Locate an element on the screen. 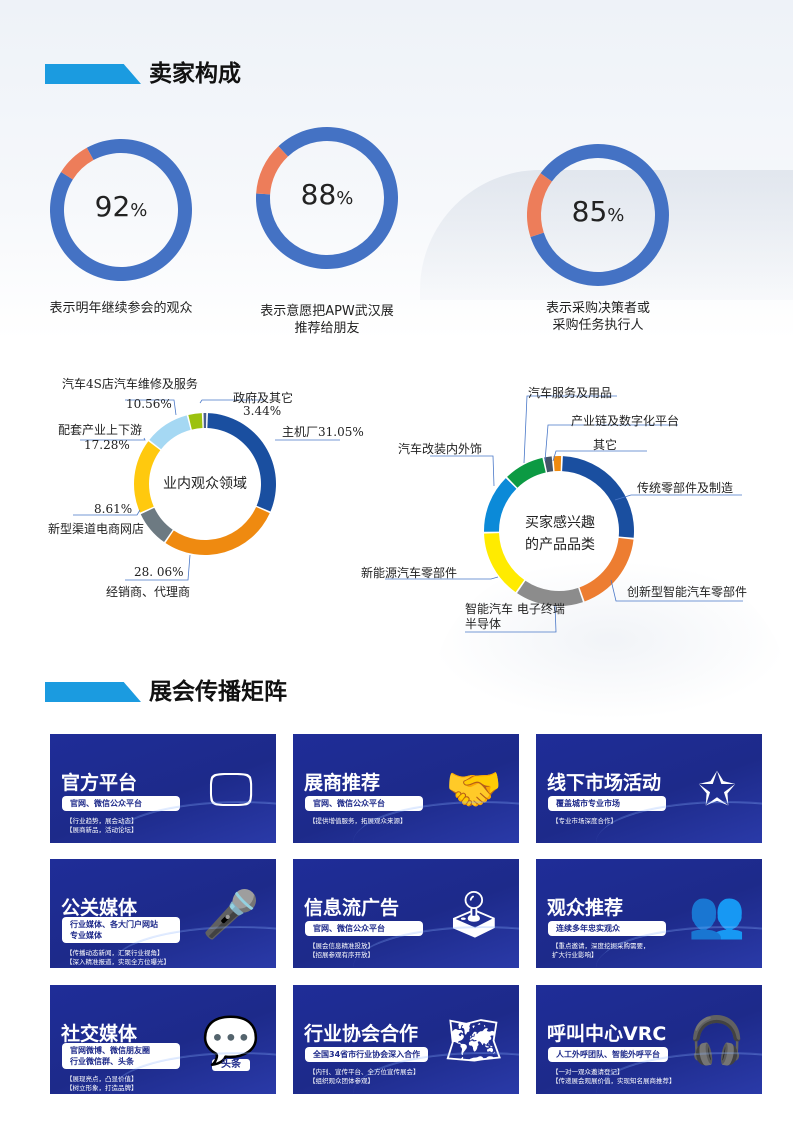 The width and height of the screenshot is (793, 1121). card-note: 【深入精准报道，实现全方位曝光】 is located at coordinates (118, 962).